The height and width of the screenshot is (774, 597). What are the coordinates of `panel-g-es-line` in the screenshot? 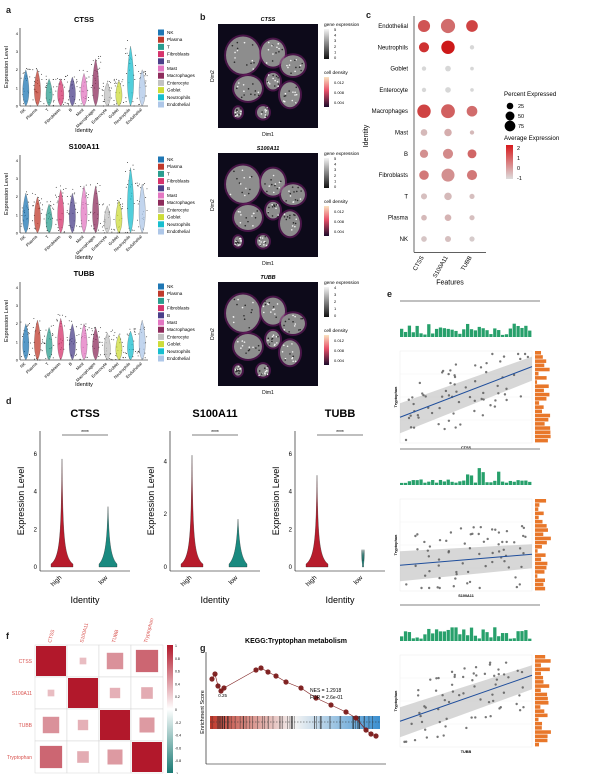 It's located at (373, 735).